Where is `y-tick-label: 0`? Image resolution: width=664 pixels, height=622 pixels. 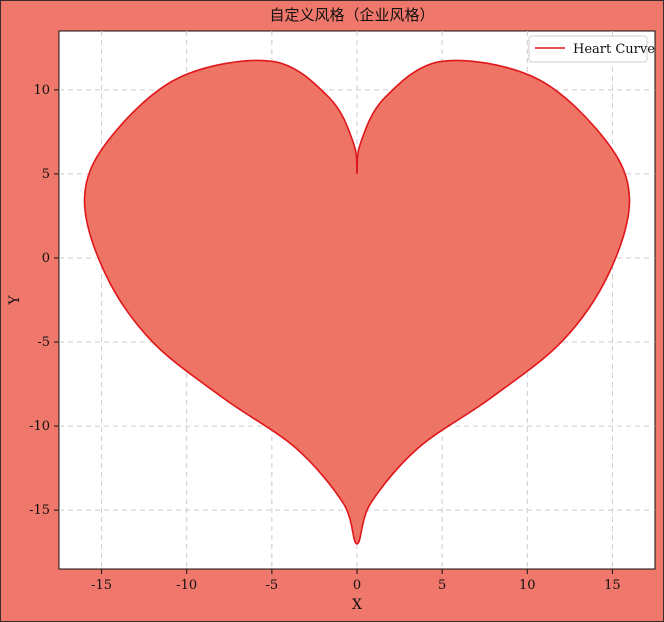
y-tick-label: 0 is located at coordinates (46, 258).